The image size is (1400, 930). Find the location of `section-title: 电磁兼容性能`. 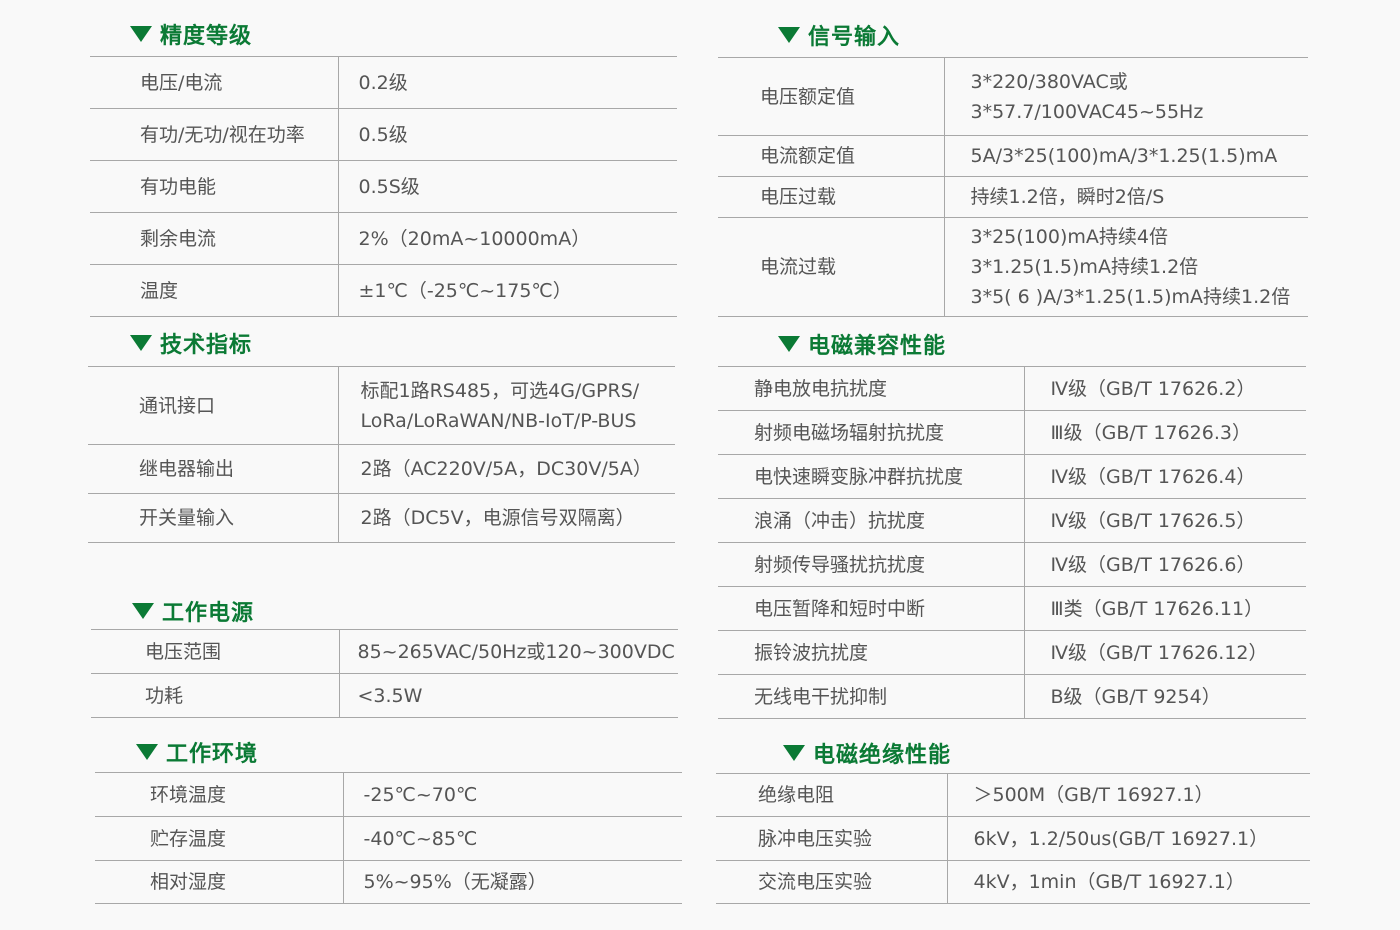

section-title: 电磁兼容性能 is located at coordinates (877, 346).